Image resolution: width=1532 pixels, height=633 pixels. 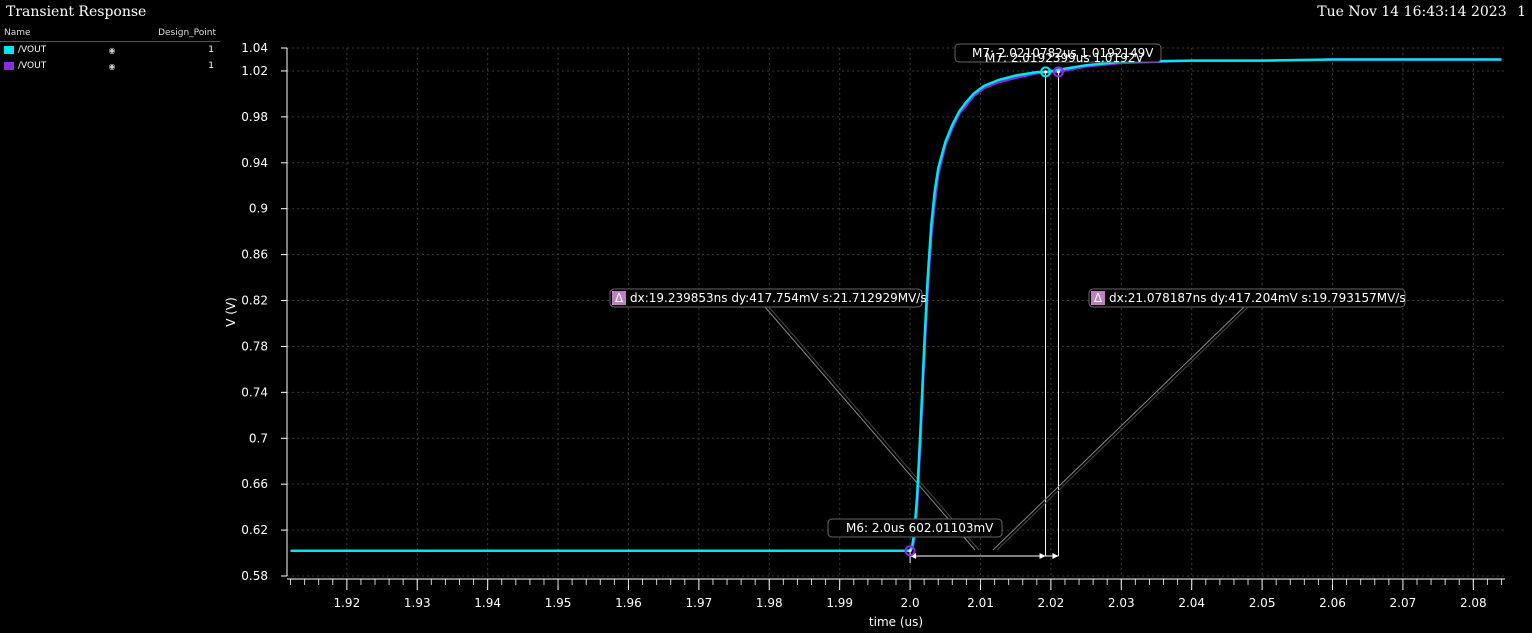 What do you see at coordinates (254, 530) in the screenshot?
I see `y-tick-label: 0.62` at bounding box center [254, 530].